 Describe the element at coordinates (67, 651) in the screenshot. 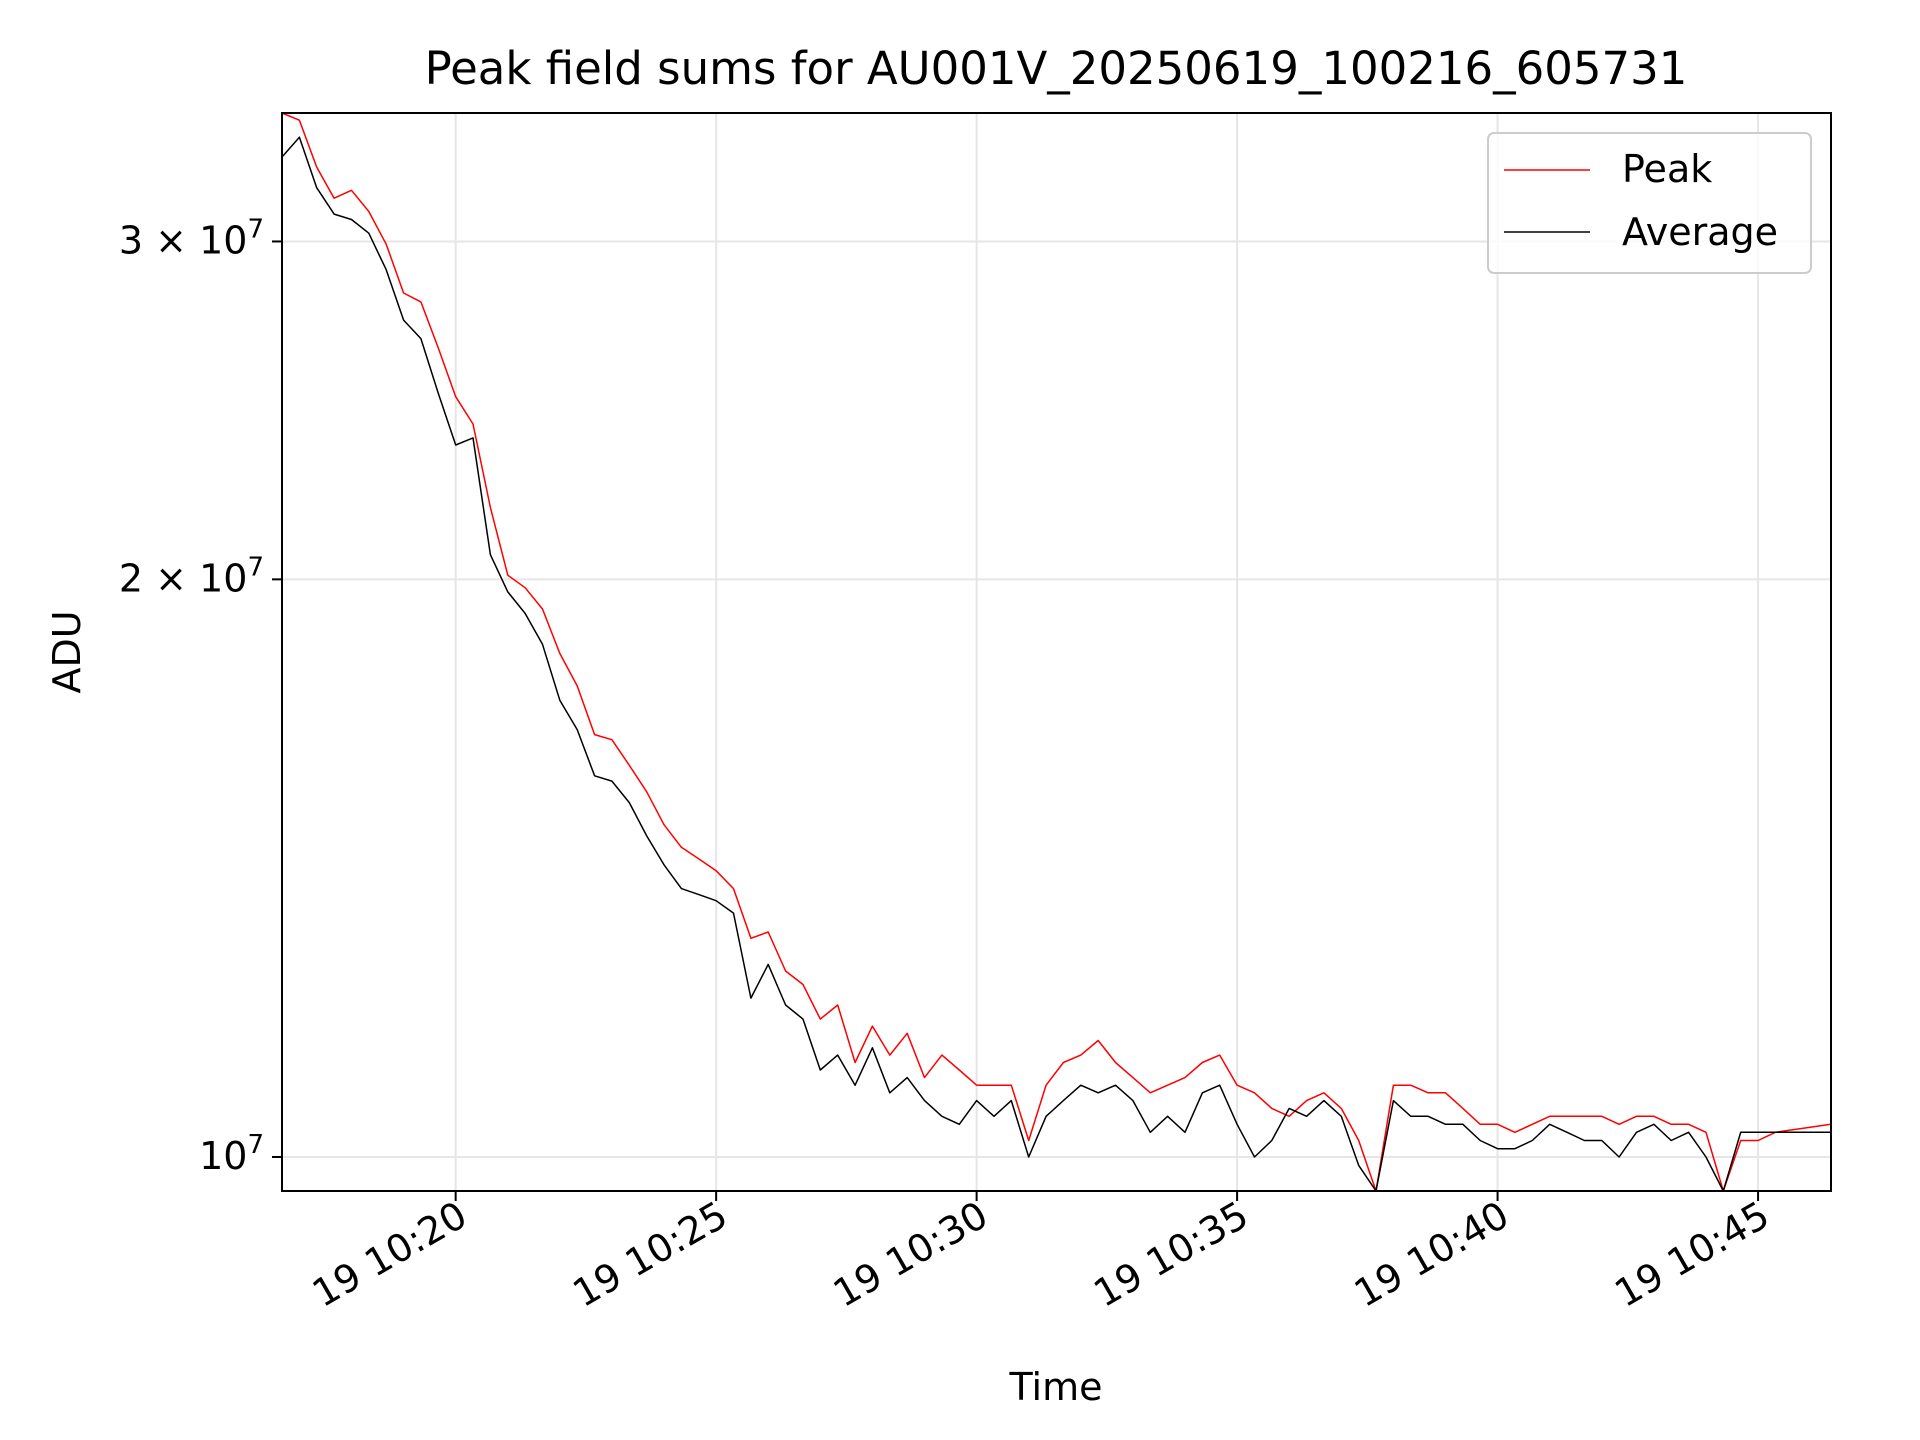

I see `y-axis-label: ADU` at that location.